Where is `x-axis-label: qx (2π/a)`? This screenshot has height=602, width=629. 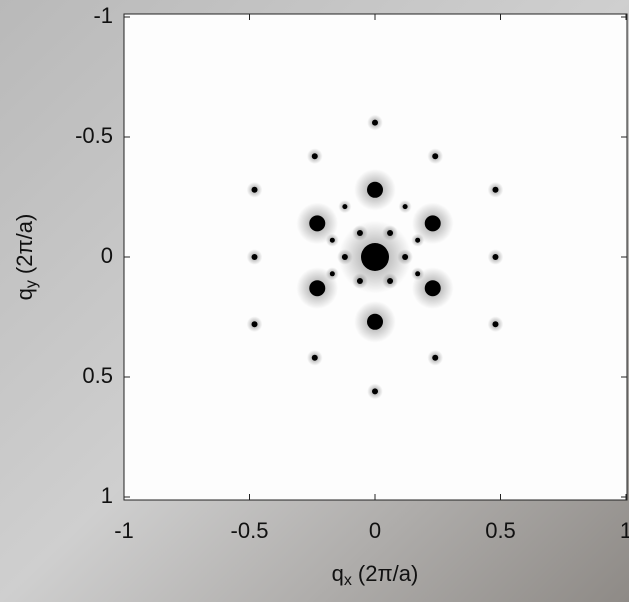 x-axis-label: qx (2π/a) is located at coordinates (375, 575).